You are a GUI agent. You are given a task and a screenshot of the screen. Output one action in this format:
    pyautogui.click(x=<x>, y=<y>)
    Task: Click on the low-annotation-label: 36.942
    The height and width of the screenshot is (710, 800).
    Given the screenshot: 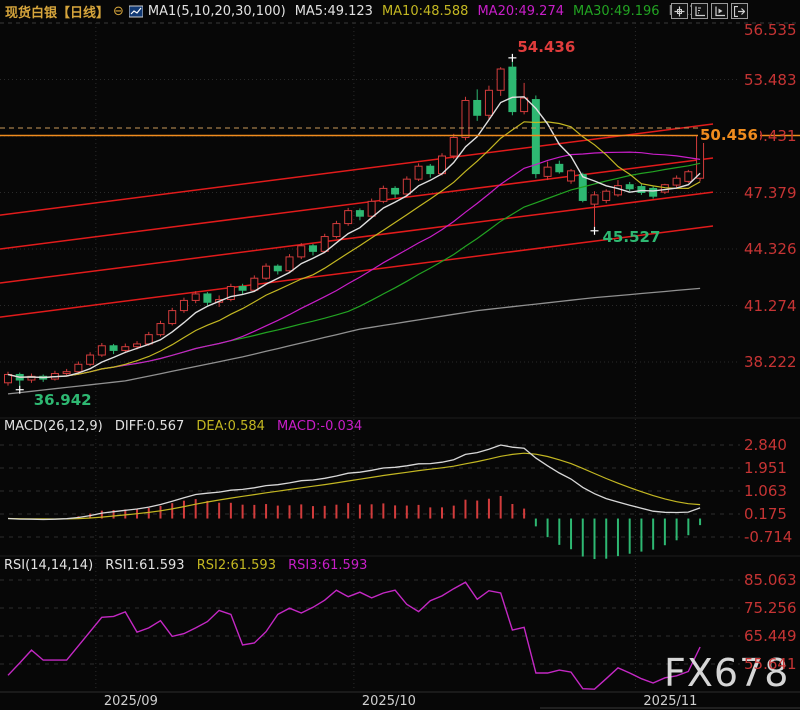 What is the action you would take?
    pyautogui.click(x=62, y=399)
    